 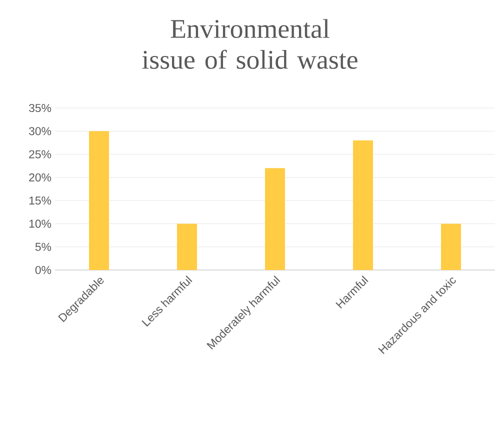 What do you see at coordinates (250, 44) in the screenshot?
I see `chart-title: Environmental issue of solid waste` at bounding box center [250, 44].